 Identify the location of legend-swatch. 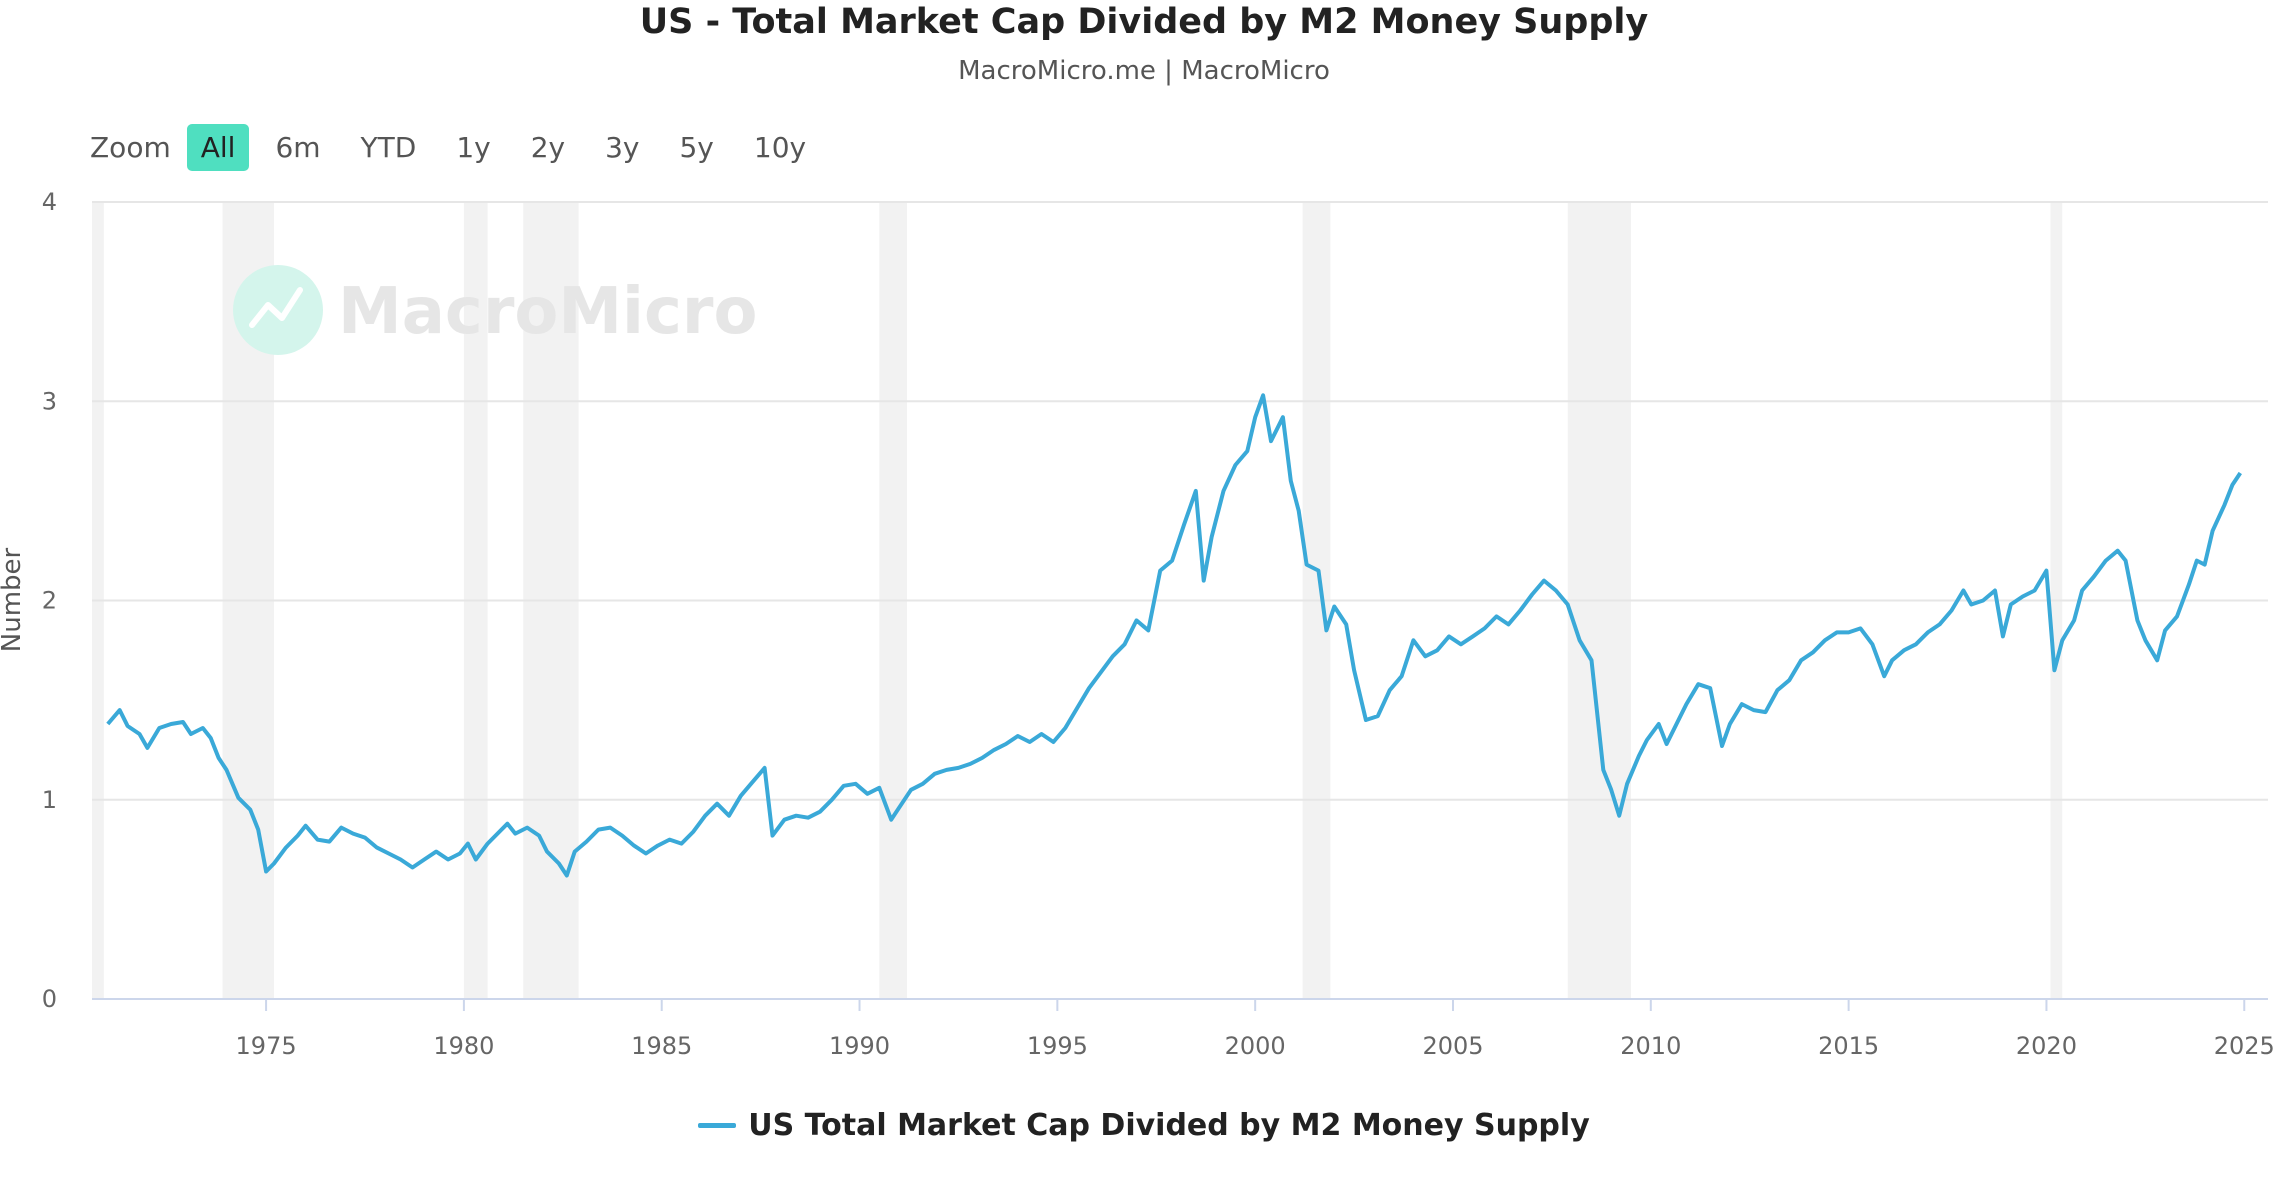
(717, 1125).